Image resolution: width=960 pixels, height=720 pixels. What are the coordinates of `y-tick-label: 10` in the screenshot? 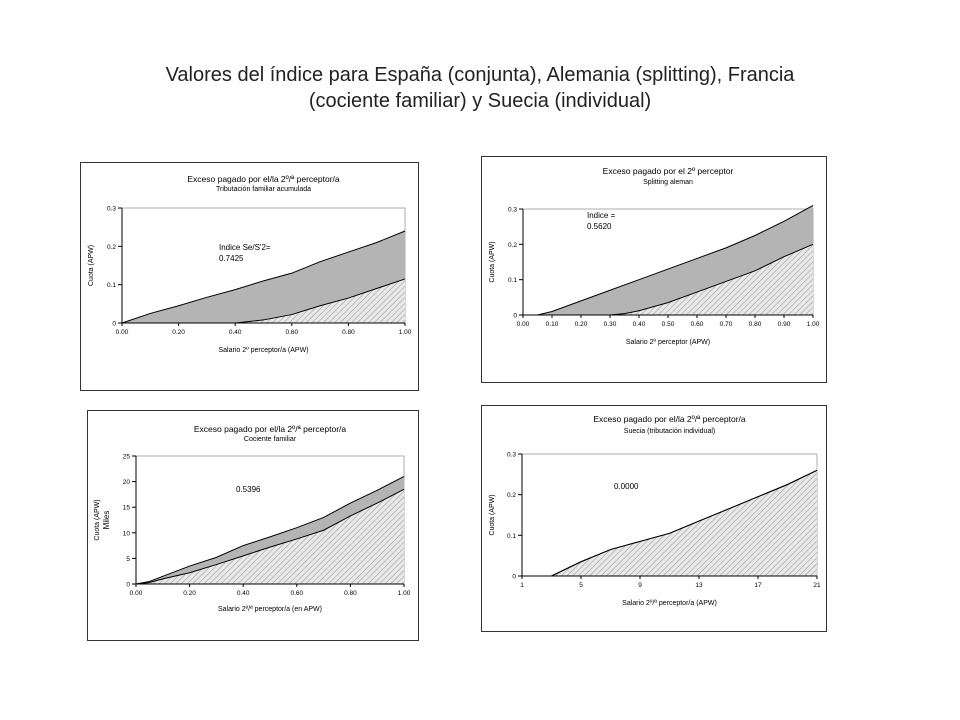 It's located at (127, 533).